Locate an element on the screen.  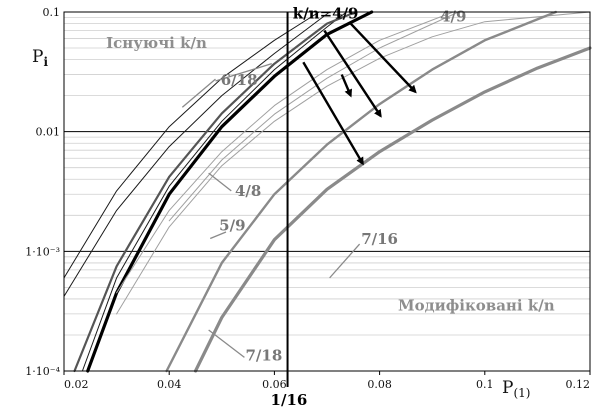
series-annotation-1: 4/9 is located at coordinates (453, 17).